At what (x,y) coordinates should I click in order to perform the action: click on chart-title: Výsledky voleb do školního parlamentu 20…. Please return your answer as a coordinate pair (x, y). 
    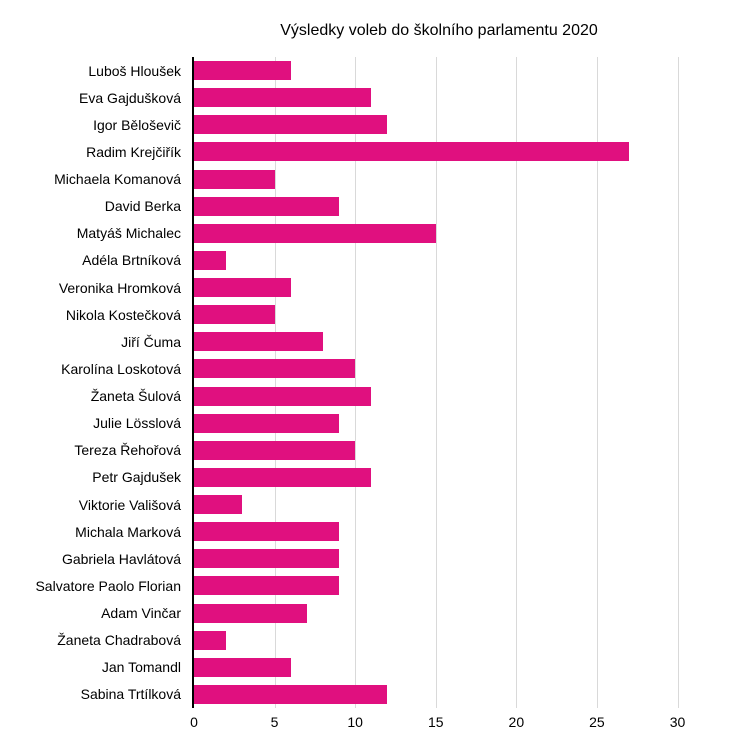
    Looking at the image, I should click on (439, 30).